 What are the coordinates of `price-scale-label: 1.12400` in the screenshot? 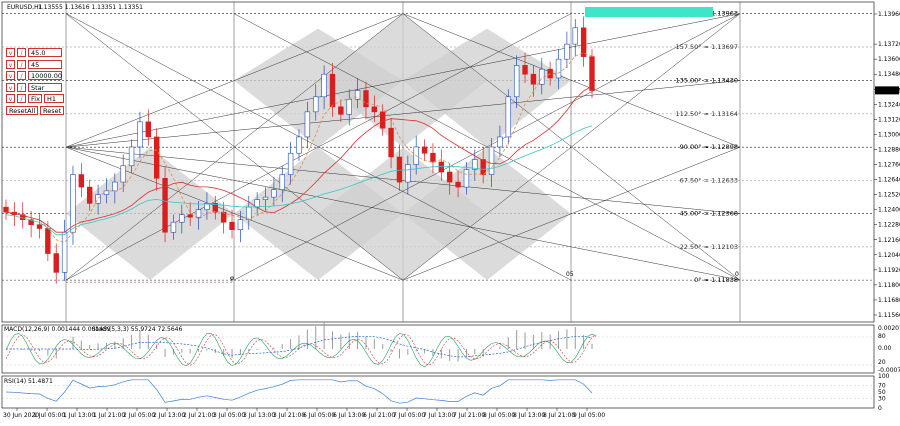 It's located at (889, 210).